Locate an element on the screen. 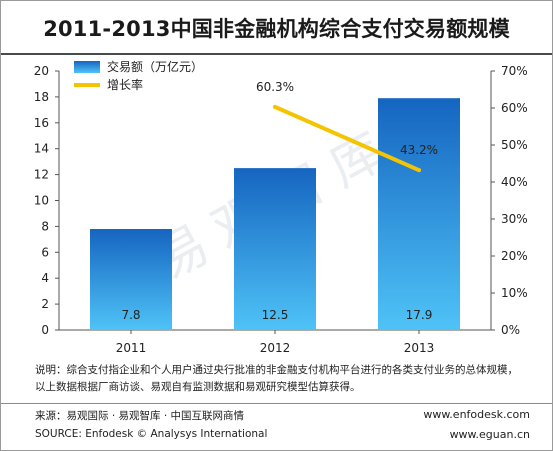 The width and height of the screenshot is (553, 451). x-tick-label: 2013 is located at coordinates (419, 348).